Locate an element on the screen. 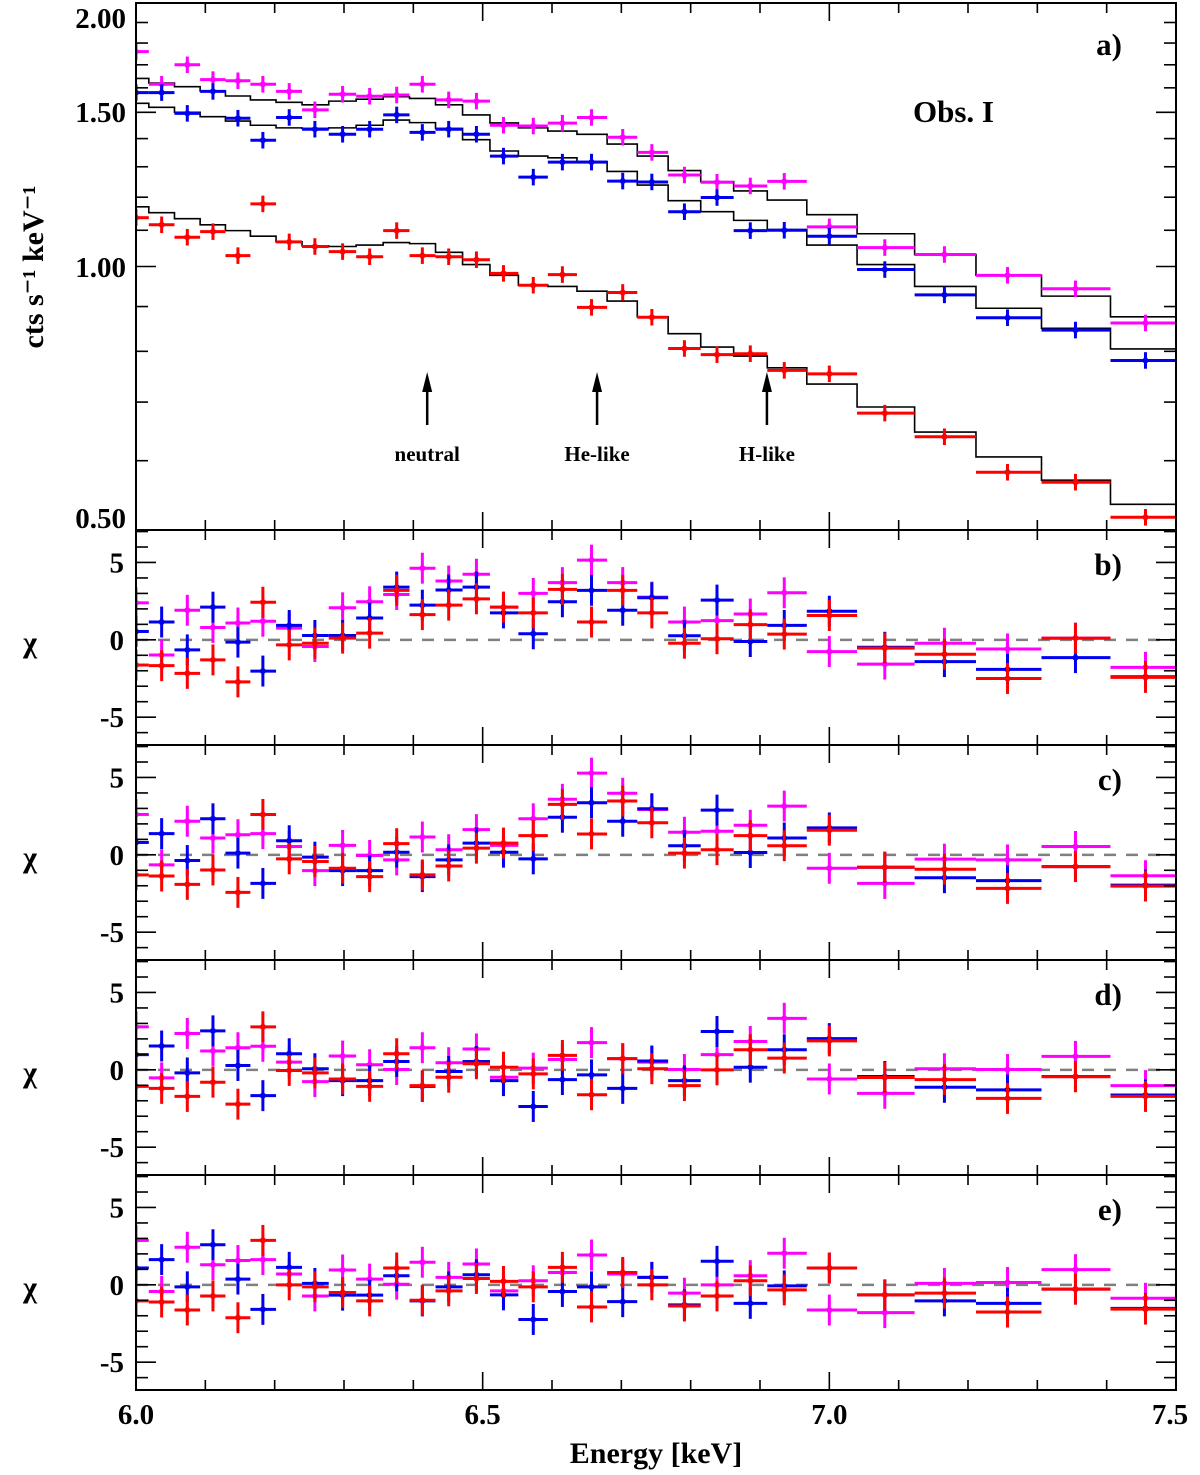 The image size is (1200, 1475). panel-label: c) is located at coordinates (1110, 779).